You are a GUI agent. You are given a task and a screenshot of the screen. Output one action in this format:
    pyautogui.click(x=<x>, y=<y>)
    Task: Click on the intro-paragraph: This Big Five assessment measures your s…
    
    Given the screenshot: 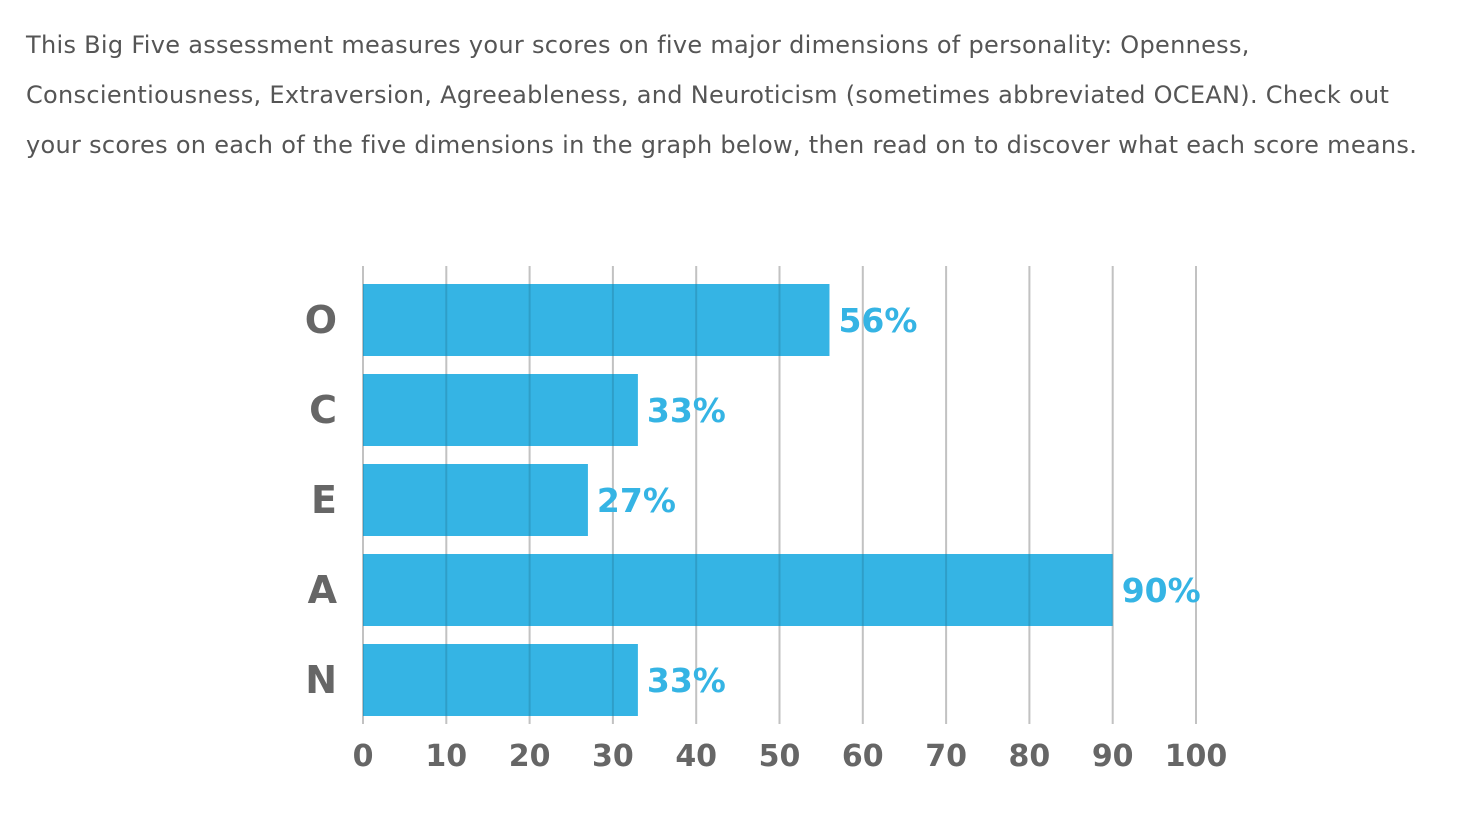 What is the action you would take?
    pyautogui.click(x=722, y=95)
    